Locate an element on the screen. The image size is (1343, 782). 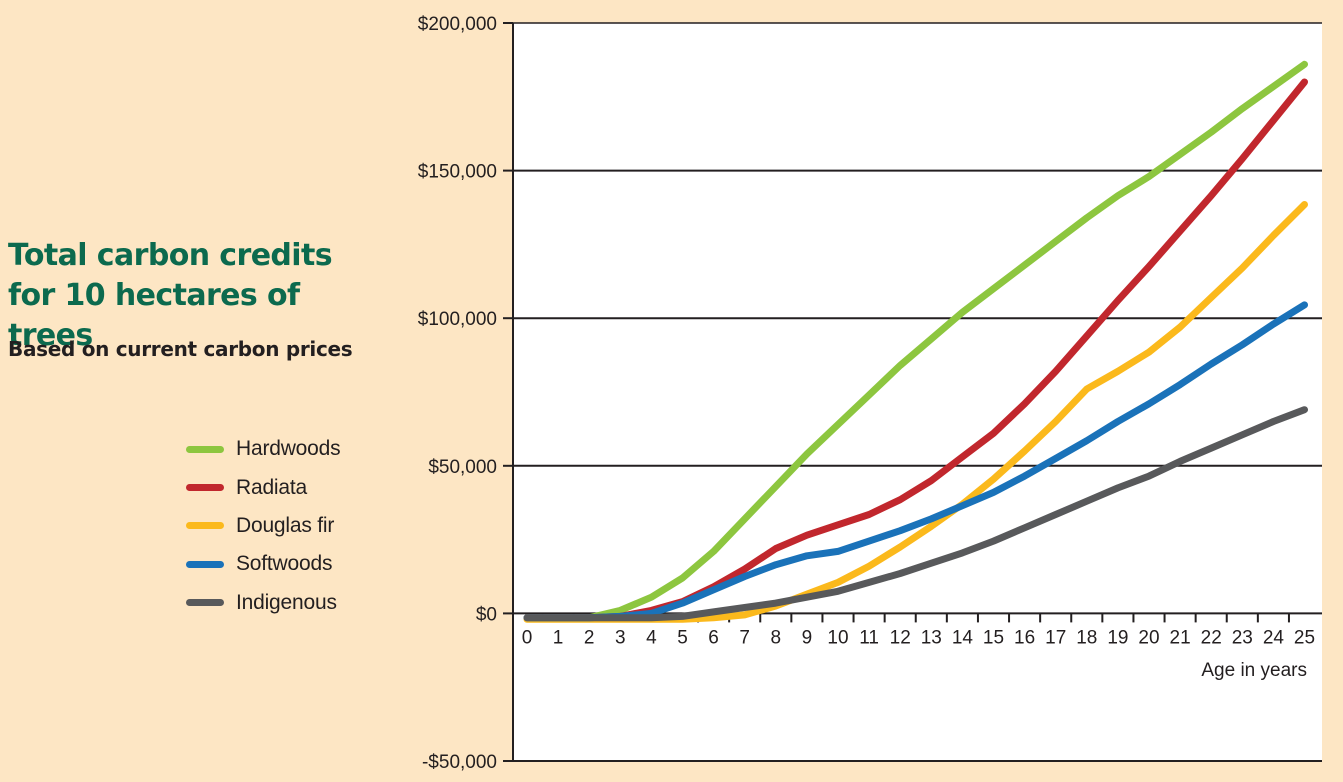
x-tick-label: 1 is located at coordinates (558, 637).